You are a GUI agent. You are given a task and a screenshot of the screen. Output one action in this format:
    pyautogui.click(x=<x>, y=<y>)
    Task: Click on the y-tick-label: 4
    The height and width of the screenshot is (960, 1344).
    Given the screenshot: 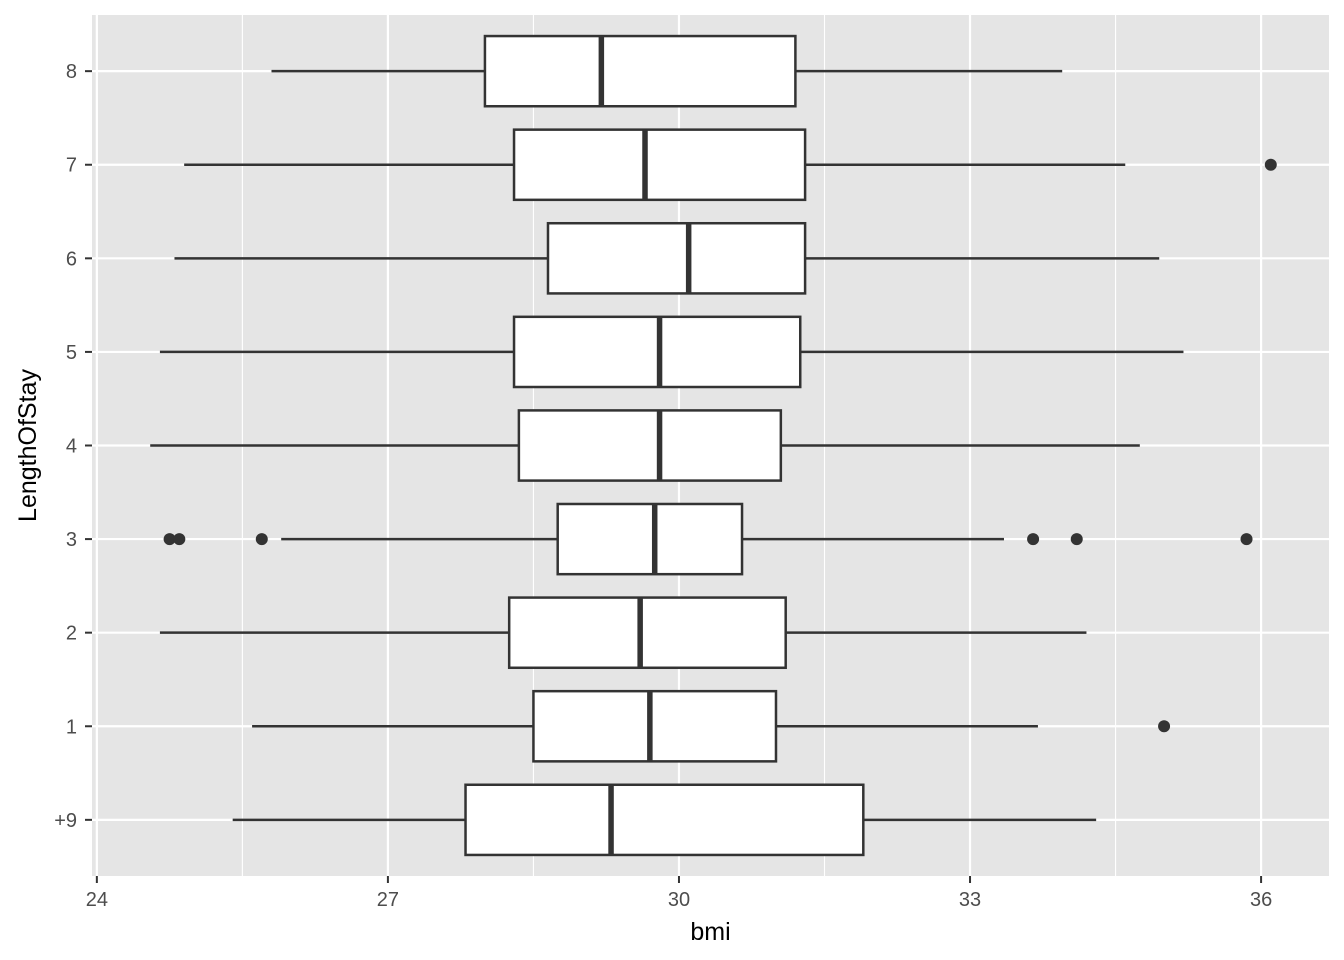 What is the action you would take?
    pyautogui.click(x=71, y=447)
    